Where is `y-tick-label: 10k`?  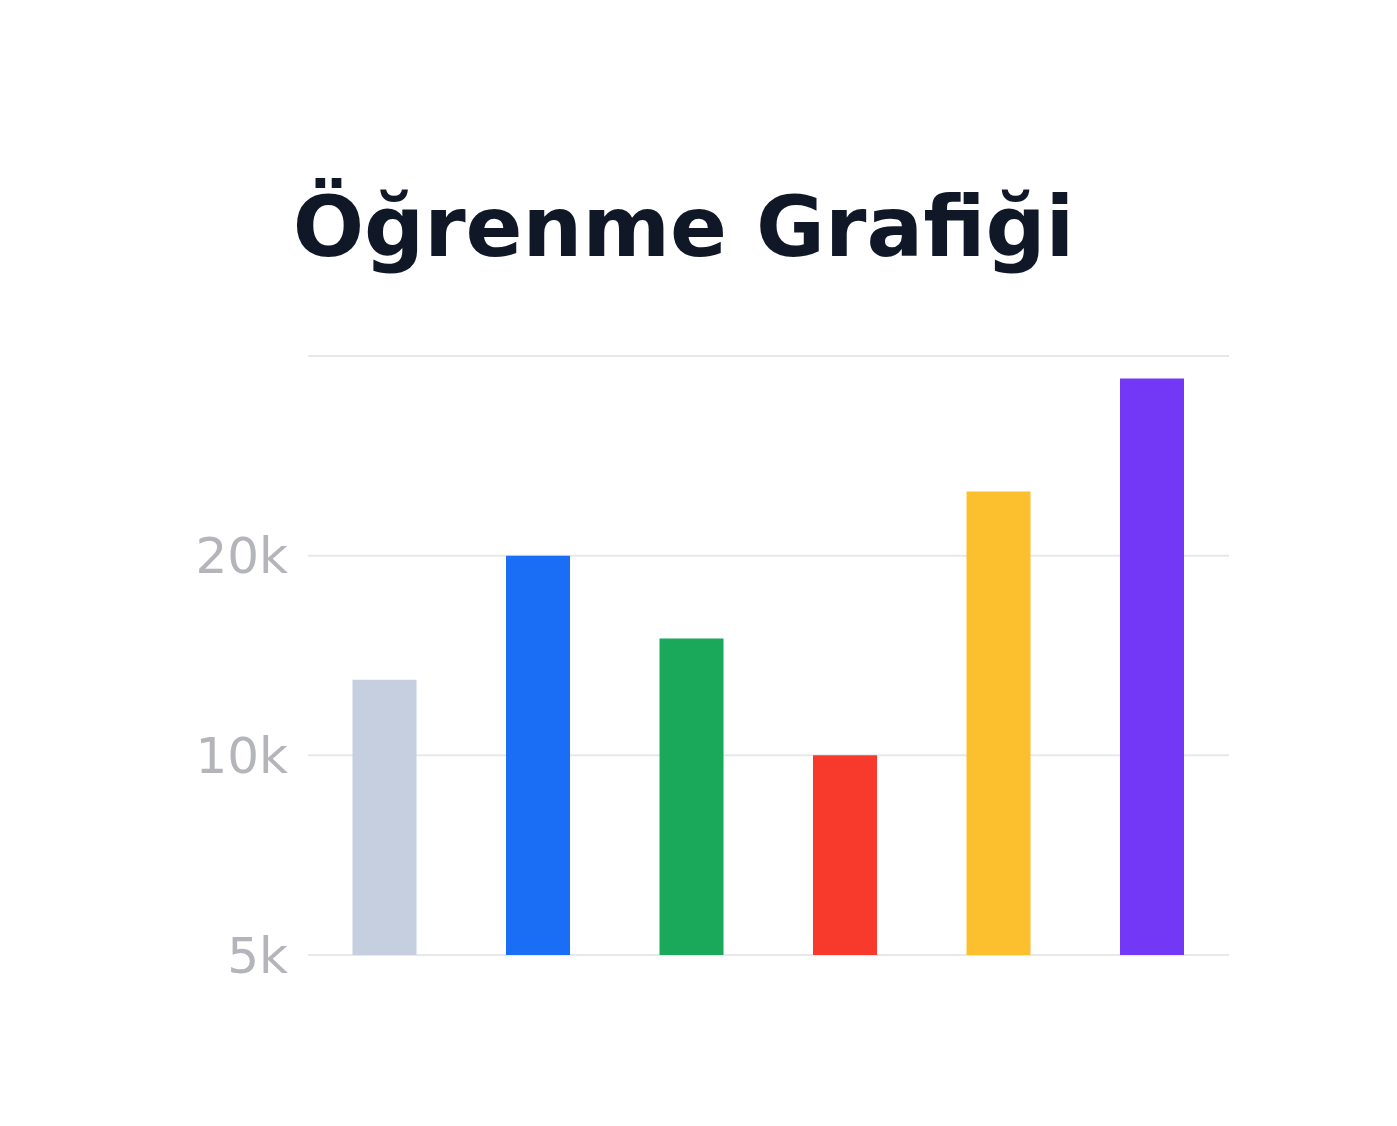
y-tick-label: 10k is located at coordinates (242, 756).